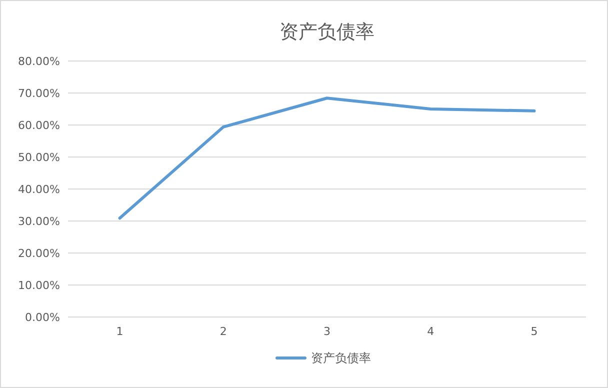  Describe the element at coordinates (534, 331) in the screenshot. I see `x-tick-label: 5` at that location.